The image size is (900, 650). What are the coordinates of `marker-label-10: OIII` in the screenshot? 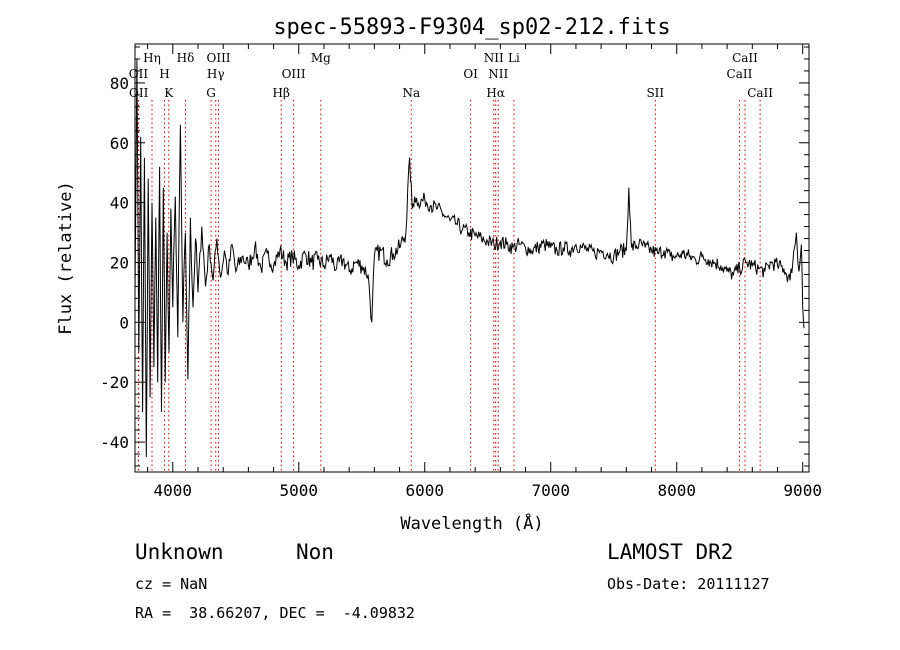 It's located at (294, 74).